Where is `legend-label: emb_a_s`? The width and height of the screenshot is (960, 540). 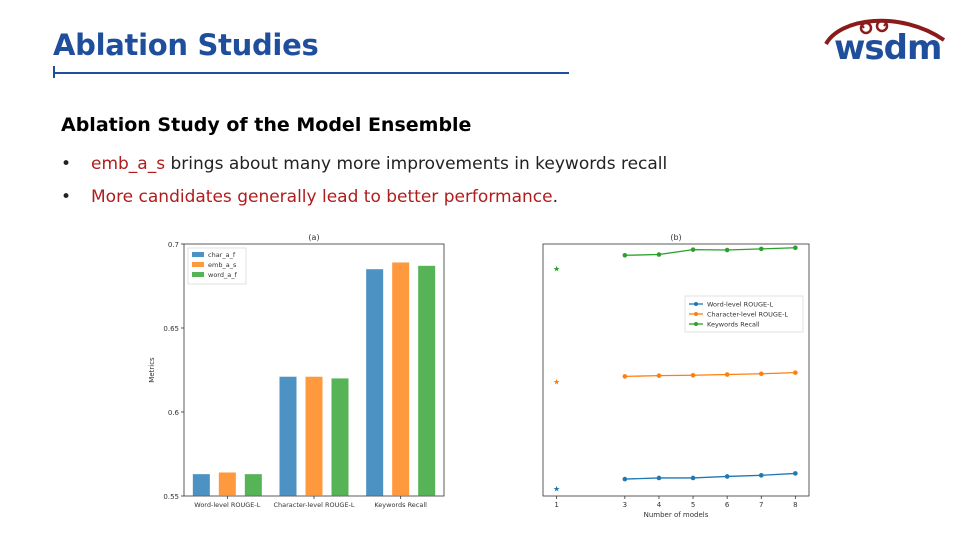 legend-label: emb_a_s is located at coordinates (222, 265).